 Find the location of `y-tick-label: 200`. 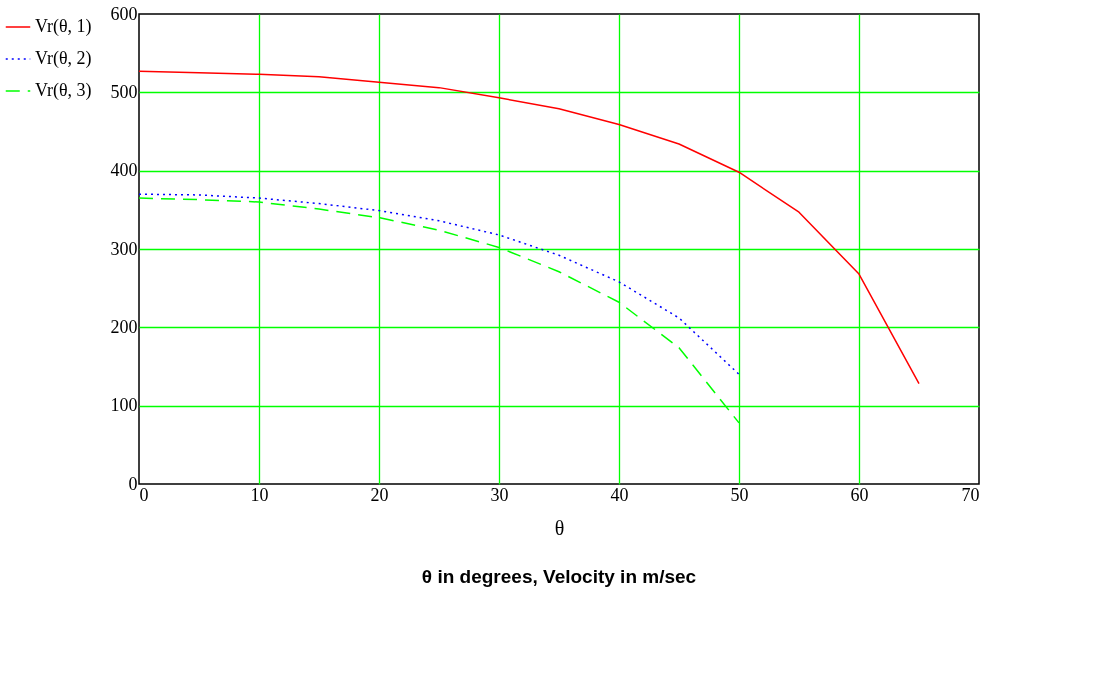

y-tick-label: 200 is located at coordinates (124, 326).